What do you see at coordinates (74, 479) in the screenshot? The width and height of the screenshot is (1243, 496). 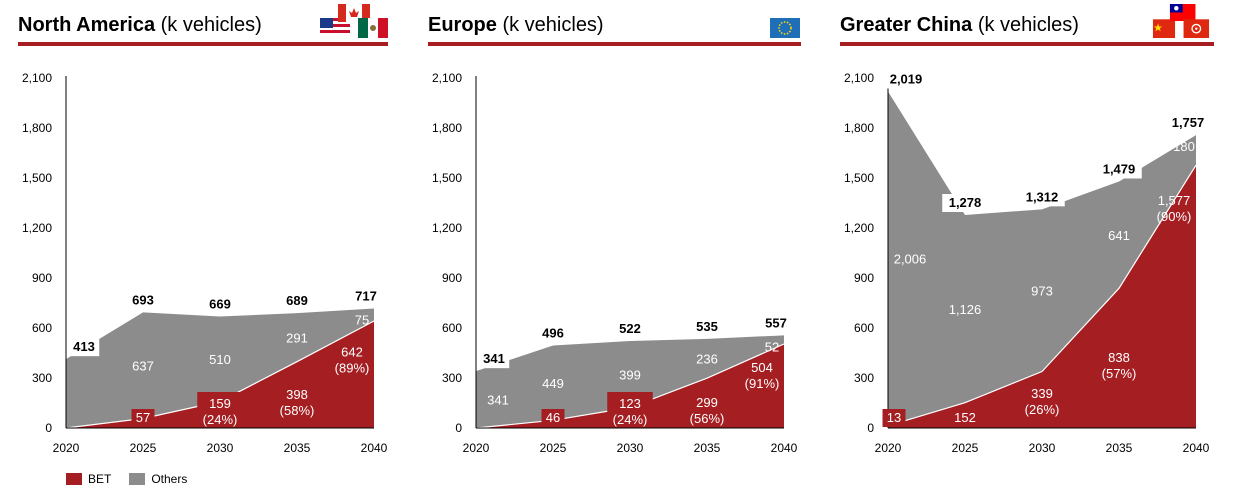 I see `legend-swatch-bet` at bounding box center [74, 479].